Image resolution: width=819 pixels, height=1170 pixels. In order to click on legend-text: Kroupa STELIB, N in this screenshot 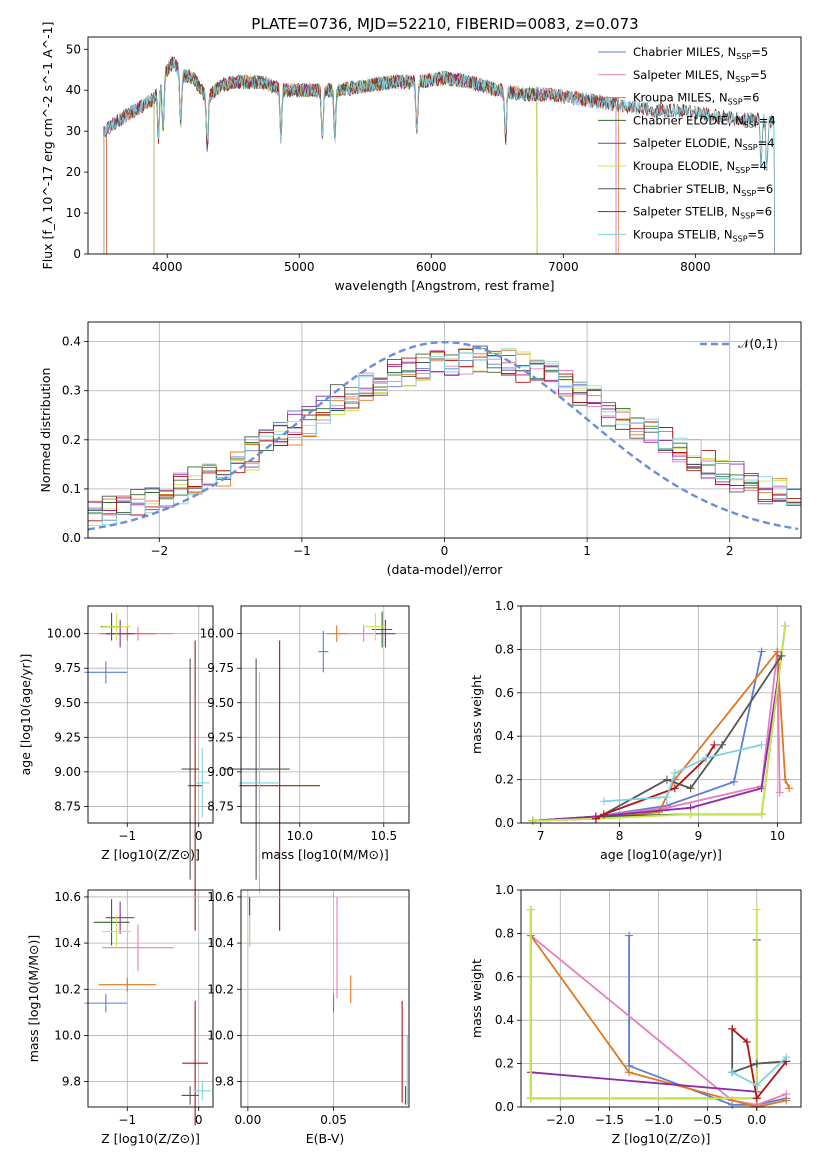, I will do `click(683, 234)`.